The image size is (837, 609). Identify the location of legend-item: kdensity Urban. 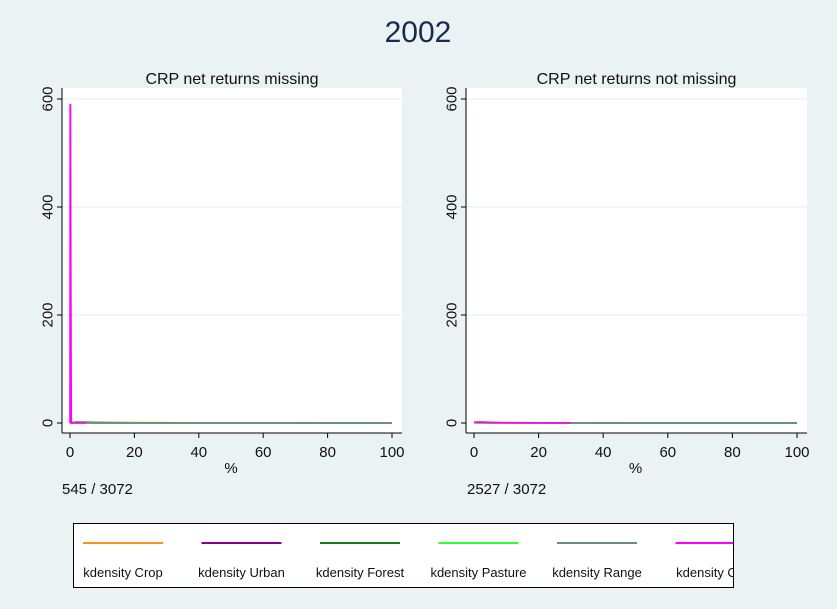
(241, 561).